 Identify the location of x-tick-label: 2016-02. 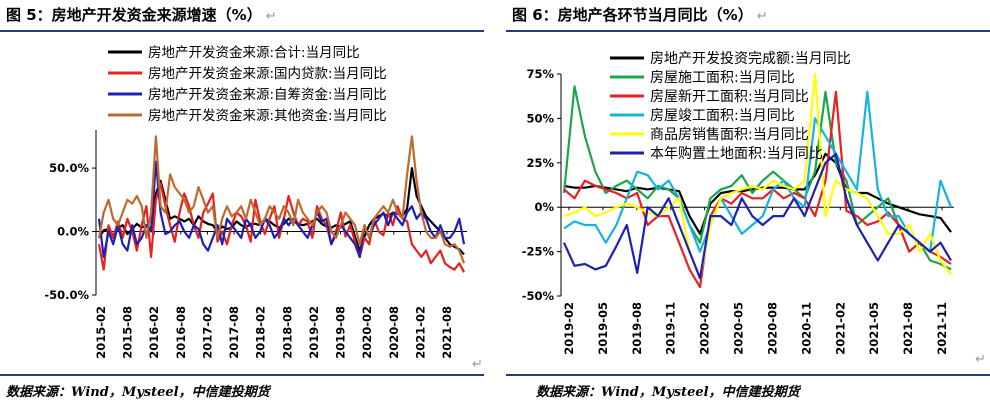
(154, 332).